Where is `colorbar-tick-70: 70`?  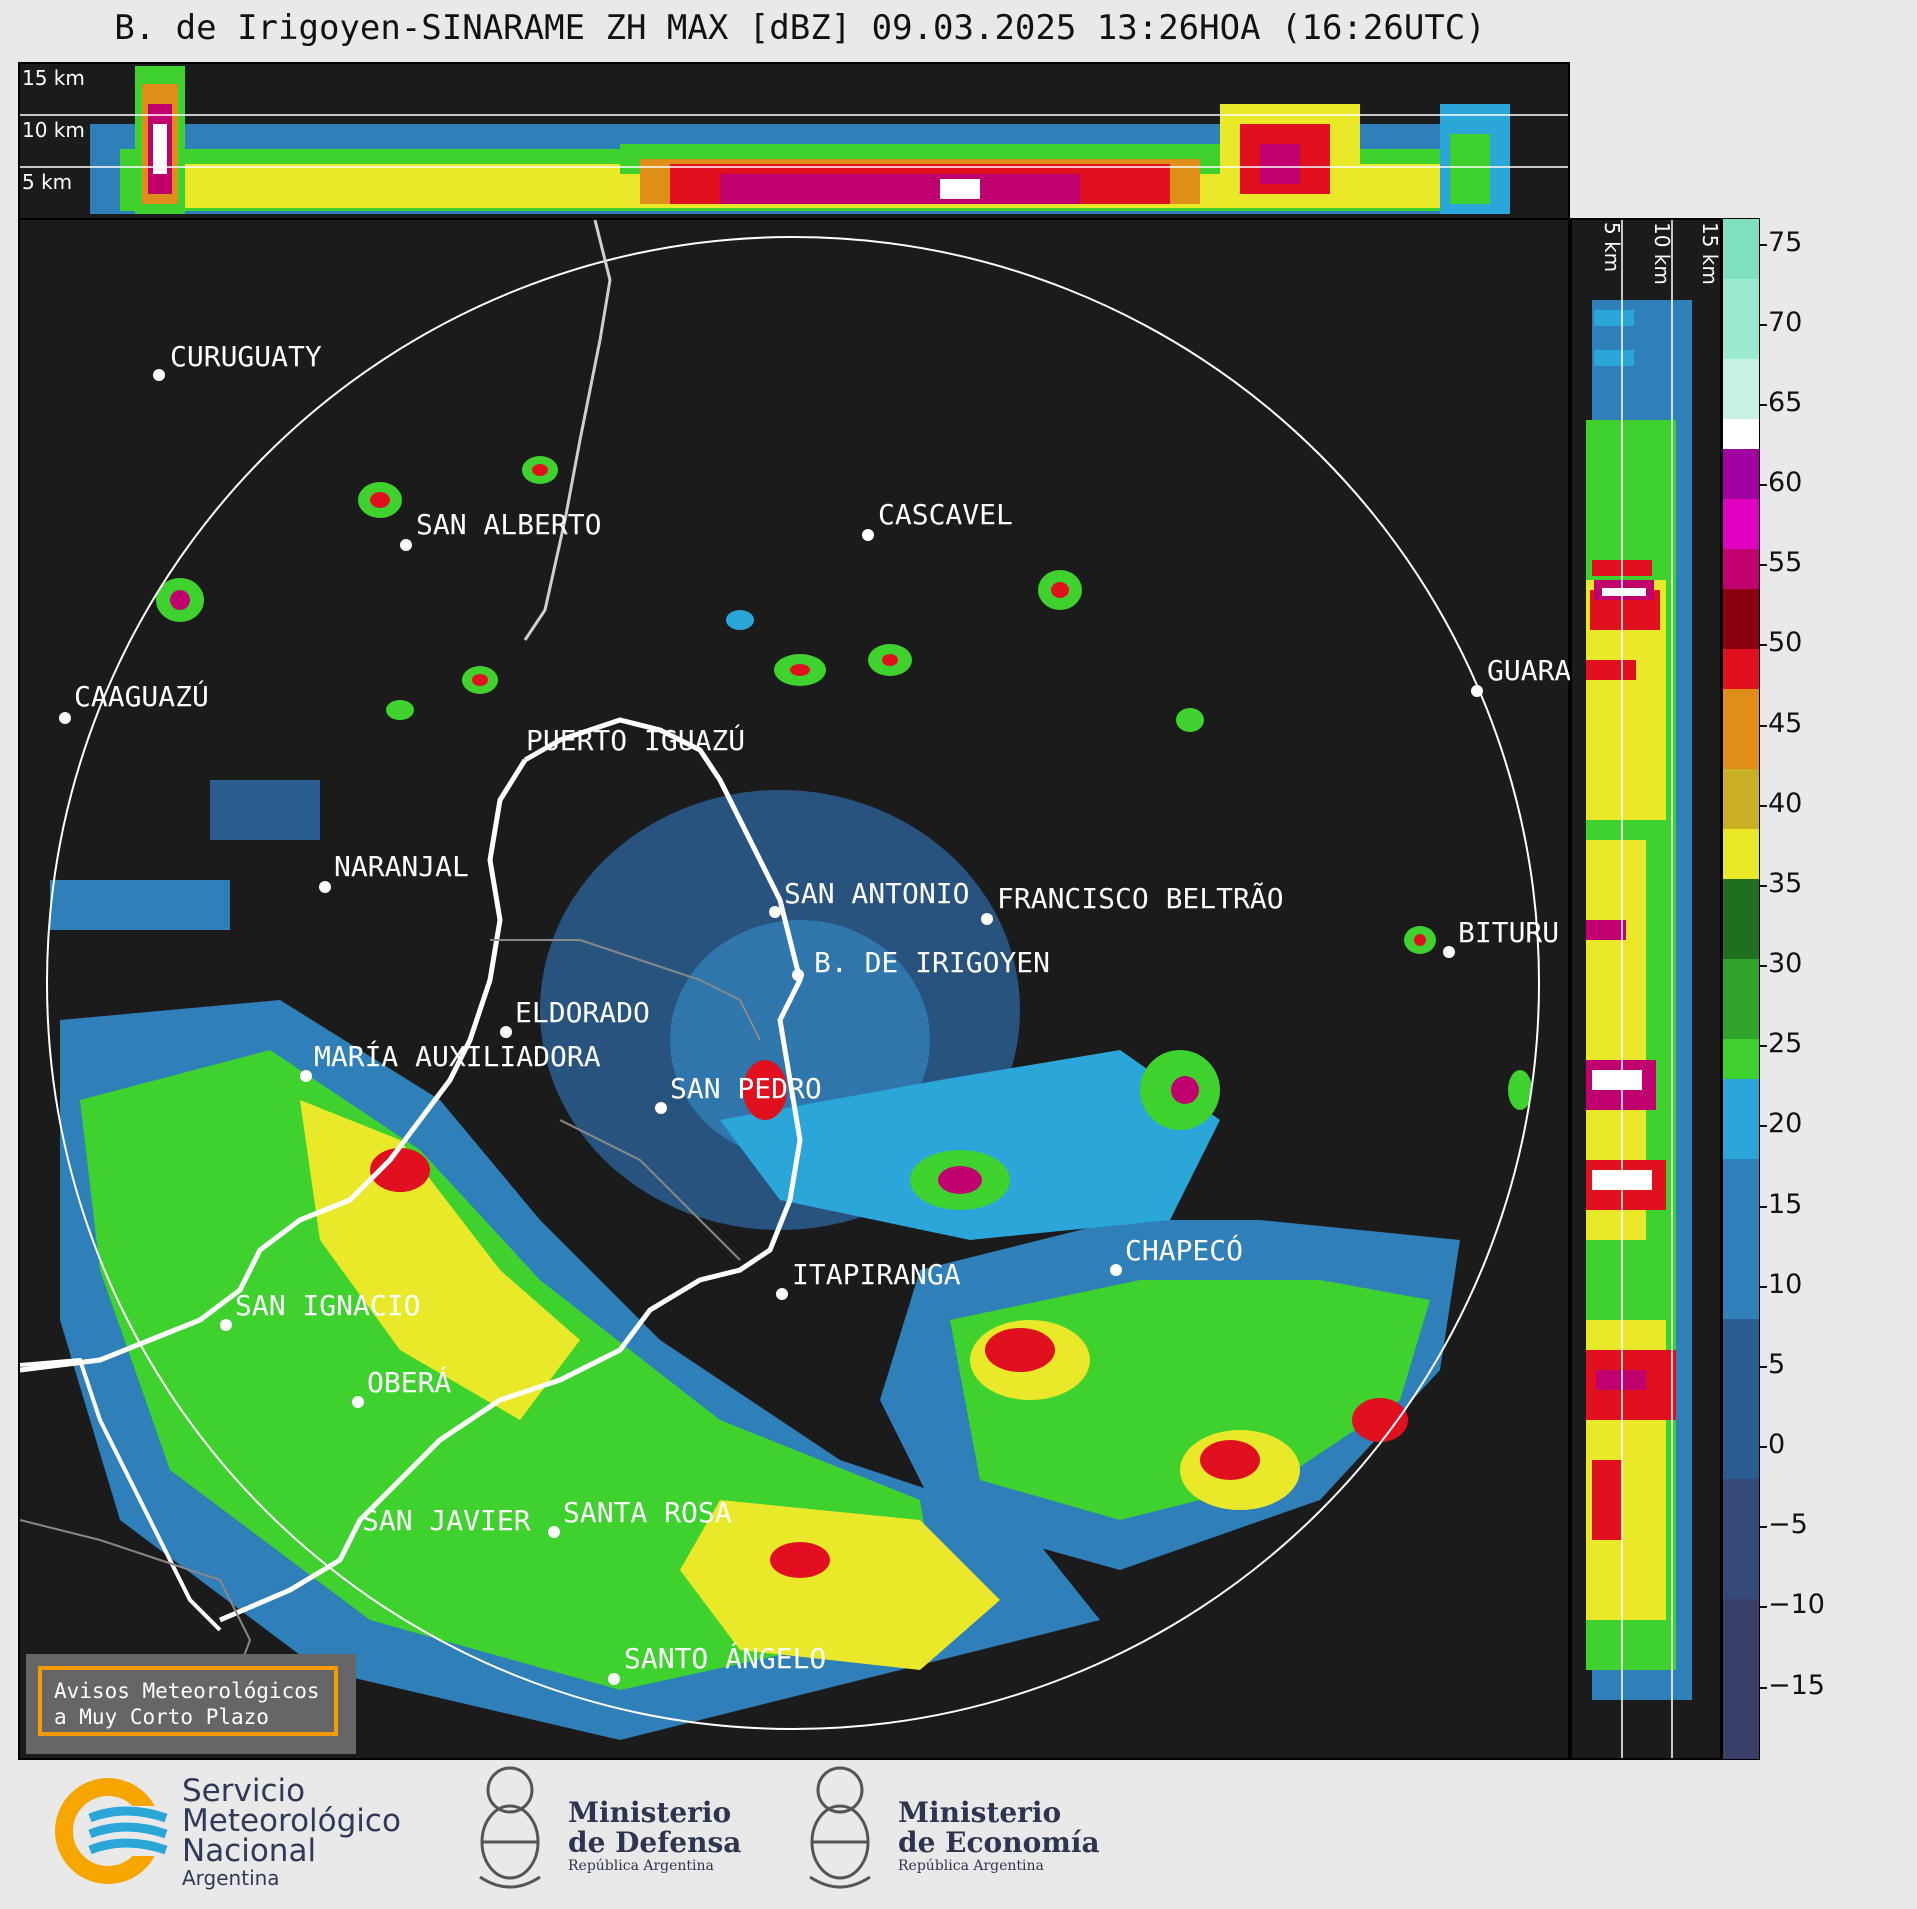 colorbar-tick-70: 70 is located at coordinates (1785, 322).